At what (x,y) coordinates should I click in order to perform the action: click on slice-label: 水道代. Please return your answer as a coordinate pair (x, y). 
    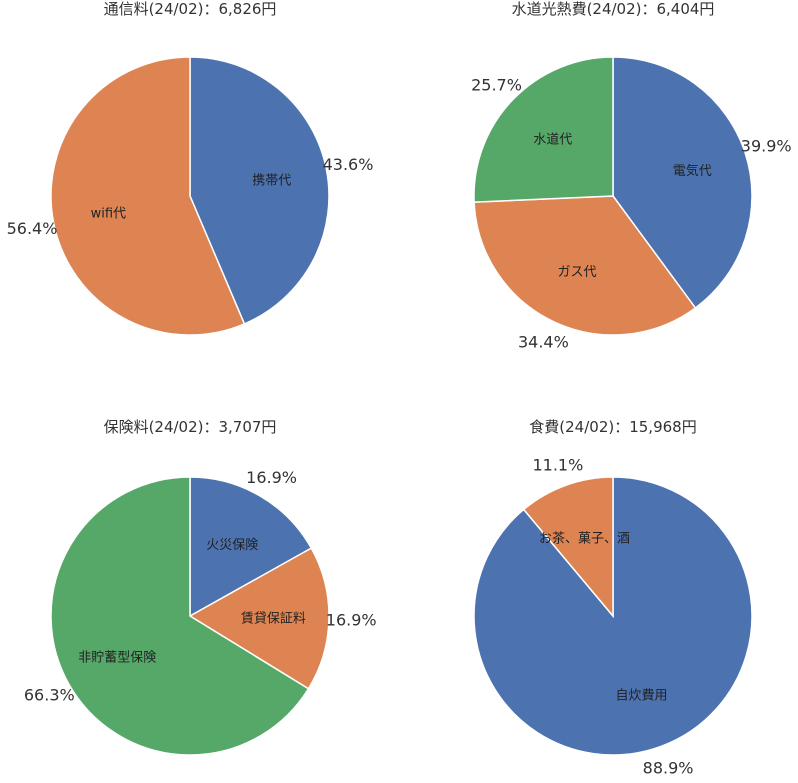
    Looking at the image, I should click on (552, 139).